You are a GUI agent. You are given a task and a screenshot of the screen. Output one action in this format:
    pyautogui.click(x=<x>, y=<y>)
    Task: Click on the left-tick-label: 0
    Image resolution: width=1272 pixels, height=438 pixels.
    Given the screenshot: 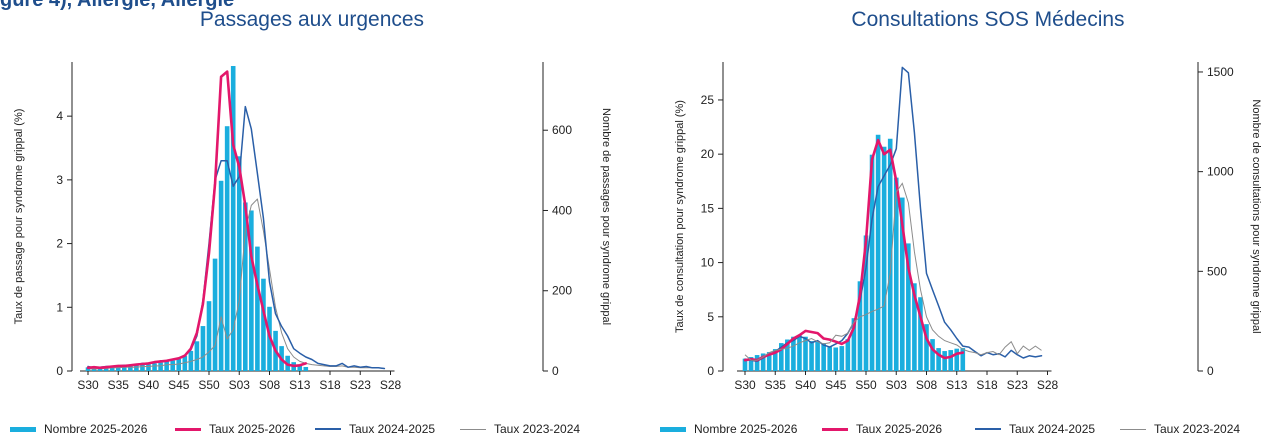 What is the action you would take?
    pyautogui.click(x=59, y=371)
    